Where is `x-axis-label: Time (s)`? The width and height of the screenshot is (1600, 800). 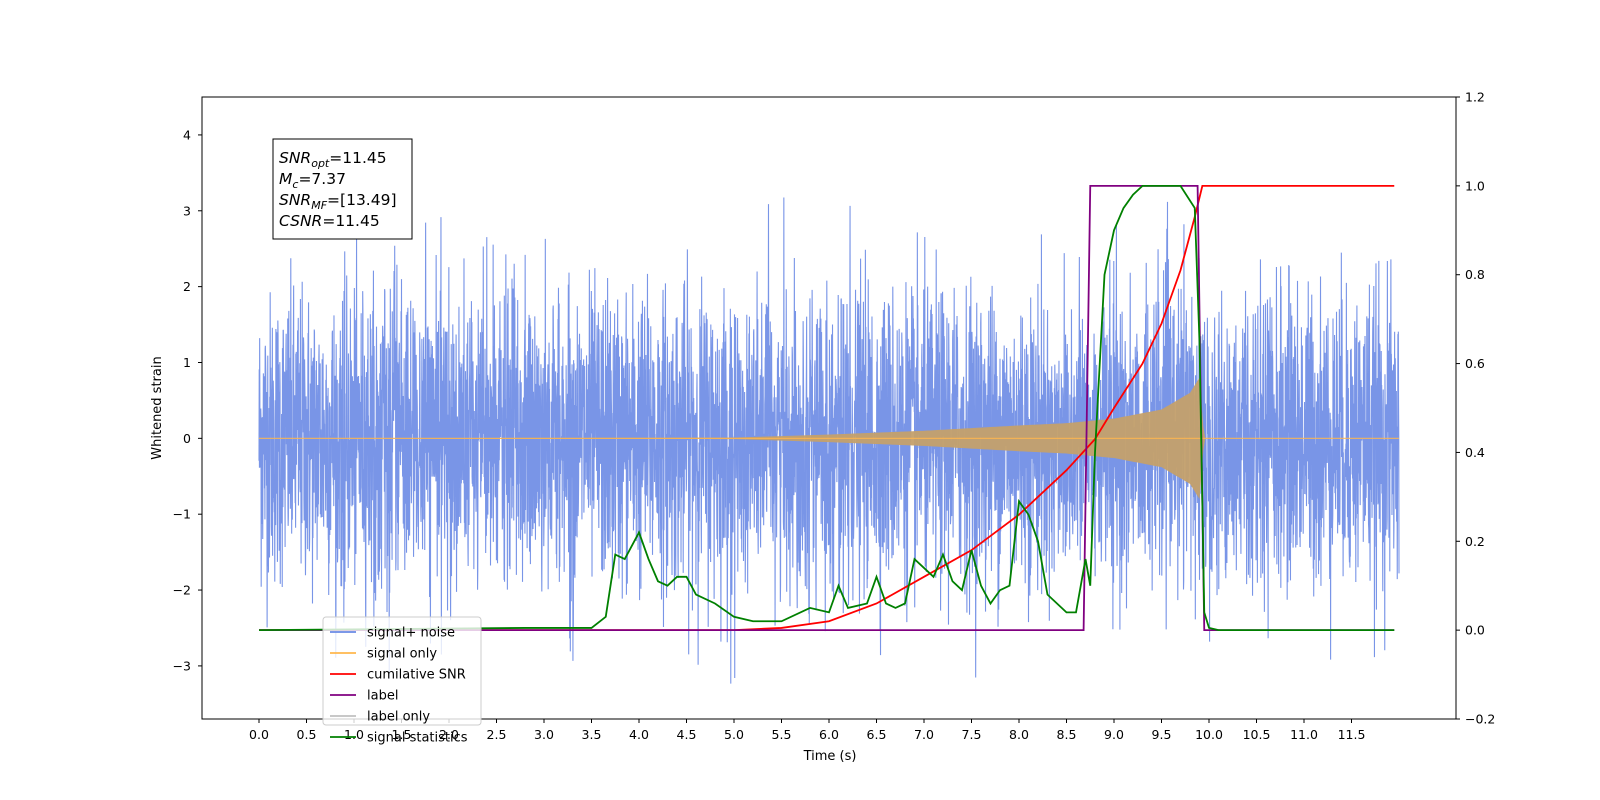 x-axis-label: Time (s) is located at coordinates (830, 756).